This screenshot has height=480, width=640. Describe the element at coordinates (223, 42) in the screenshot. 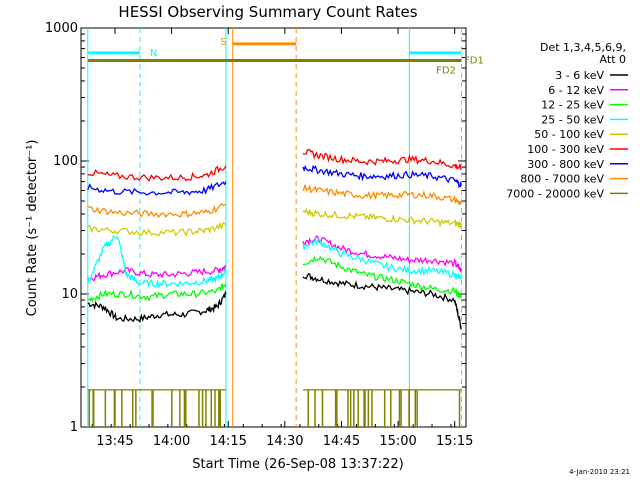

I see `marker-label: S` at that location.